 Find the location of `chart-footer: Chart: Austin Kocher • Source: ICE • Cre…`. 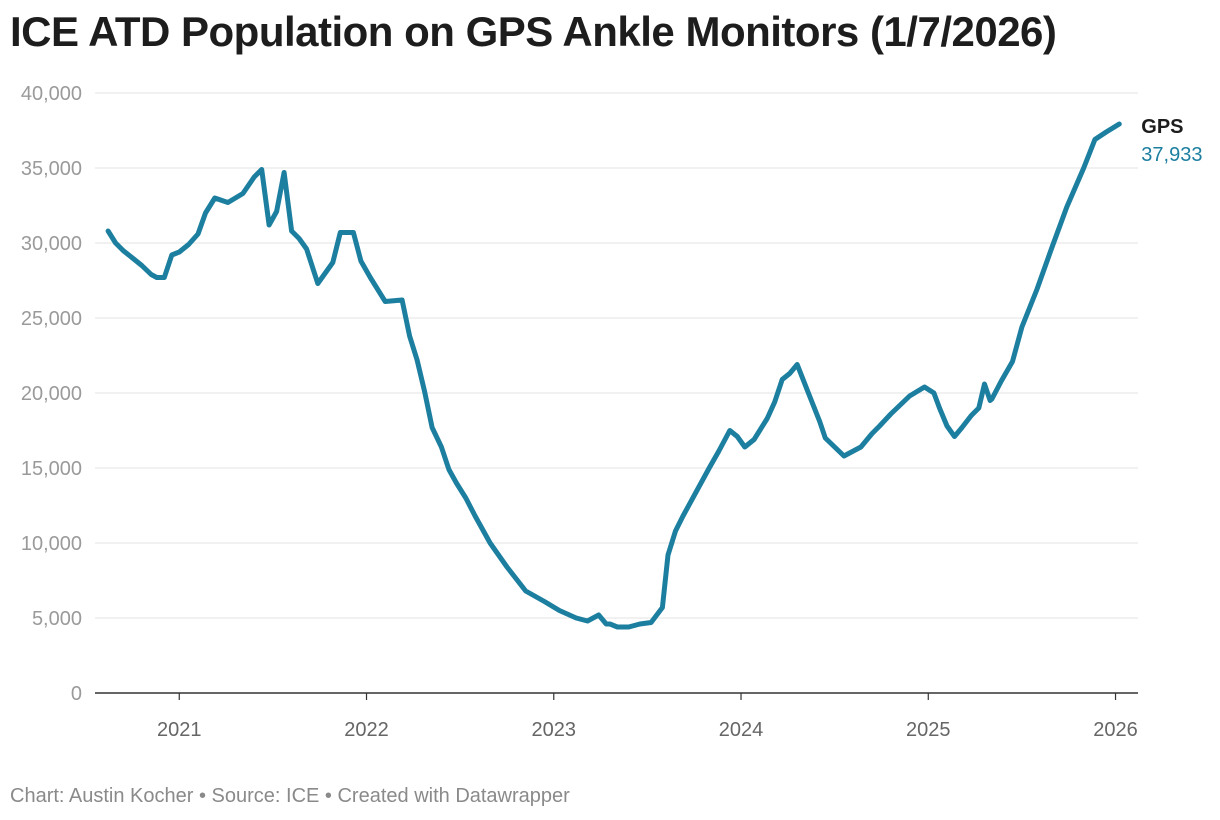

chart-footer: Chart: Austin Kocher • Source: ICE • Cre… is located at coordinates (290, 796).